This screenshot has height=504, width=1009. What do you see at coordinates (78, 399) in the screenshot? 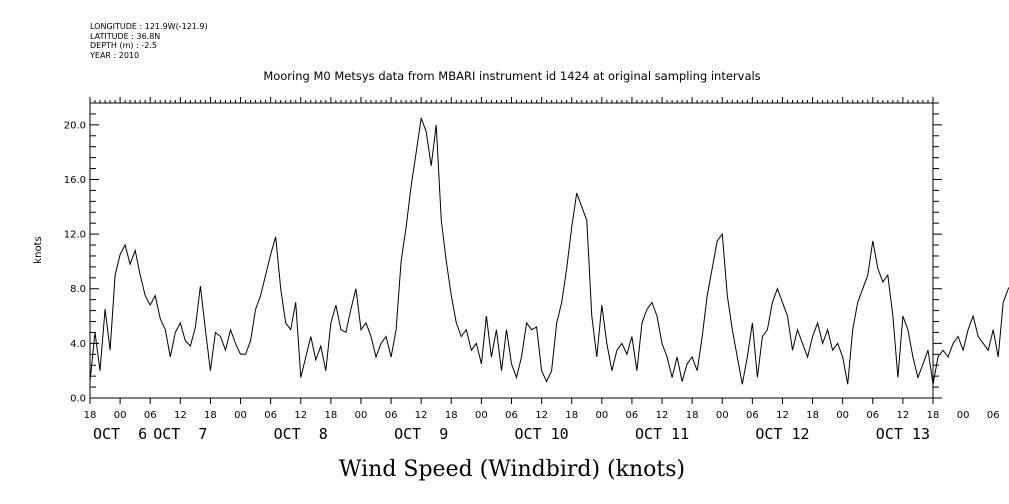
I see `y-tick-label: 0.0` at bounding box center [78, 399].